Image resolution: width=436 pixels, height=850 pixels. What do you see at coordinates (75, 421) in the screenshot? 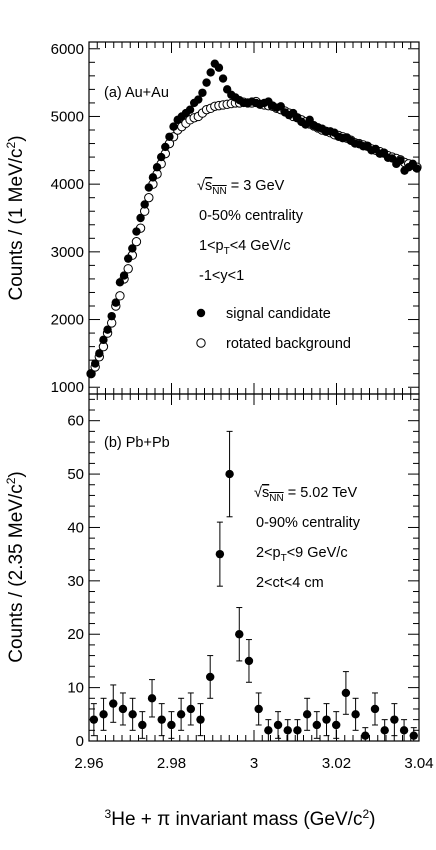
I see `panel-b-ytick-label: 60` at bounding box center [75, 421].